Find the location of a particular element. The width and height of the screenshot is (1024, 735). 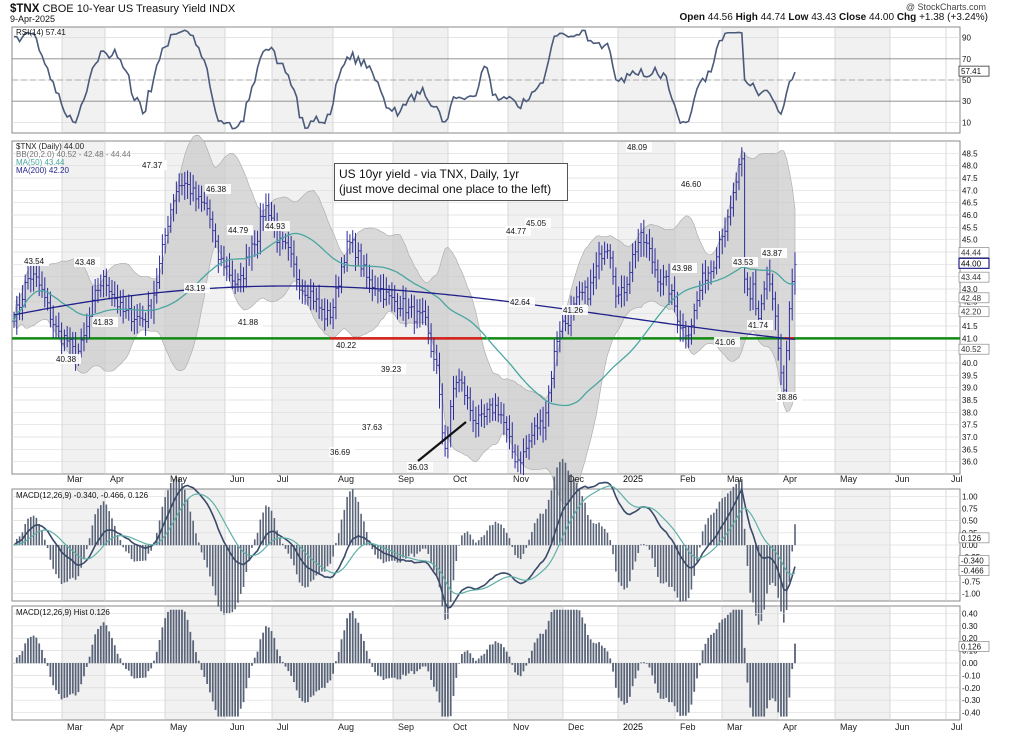

price-data-label: 43.48 is located at coordinates (85, 262).